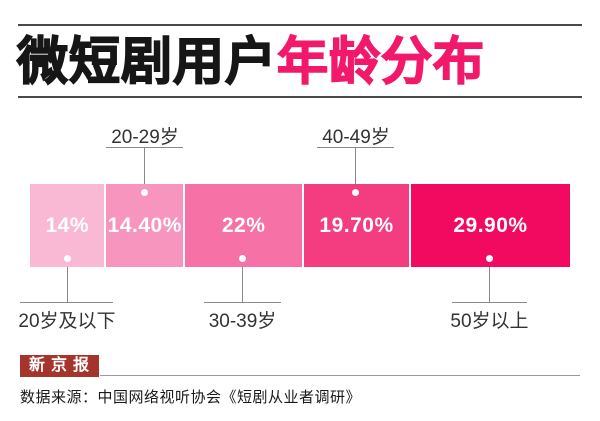  What do you see at coordinates (489, 321) in the screenshot?
I see `category-label-over50: 50岁以上` at bounding box center [489, 321].